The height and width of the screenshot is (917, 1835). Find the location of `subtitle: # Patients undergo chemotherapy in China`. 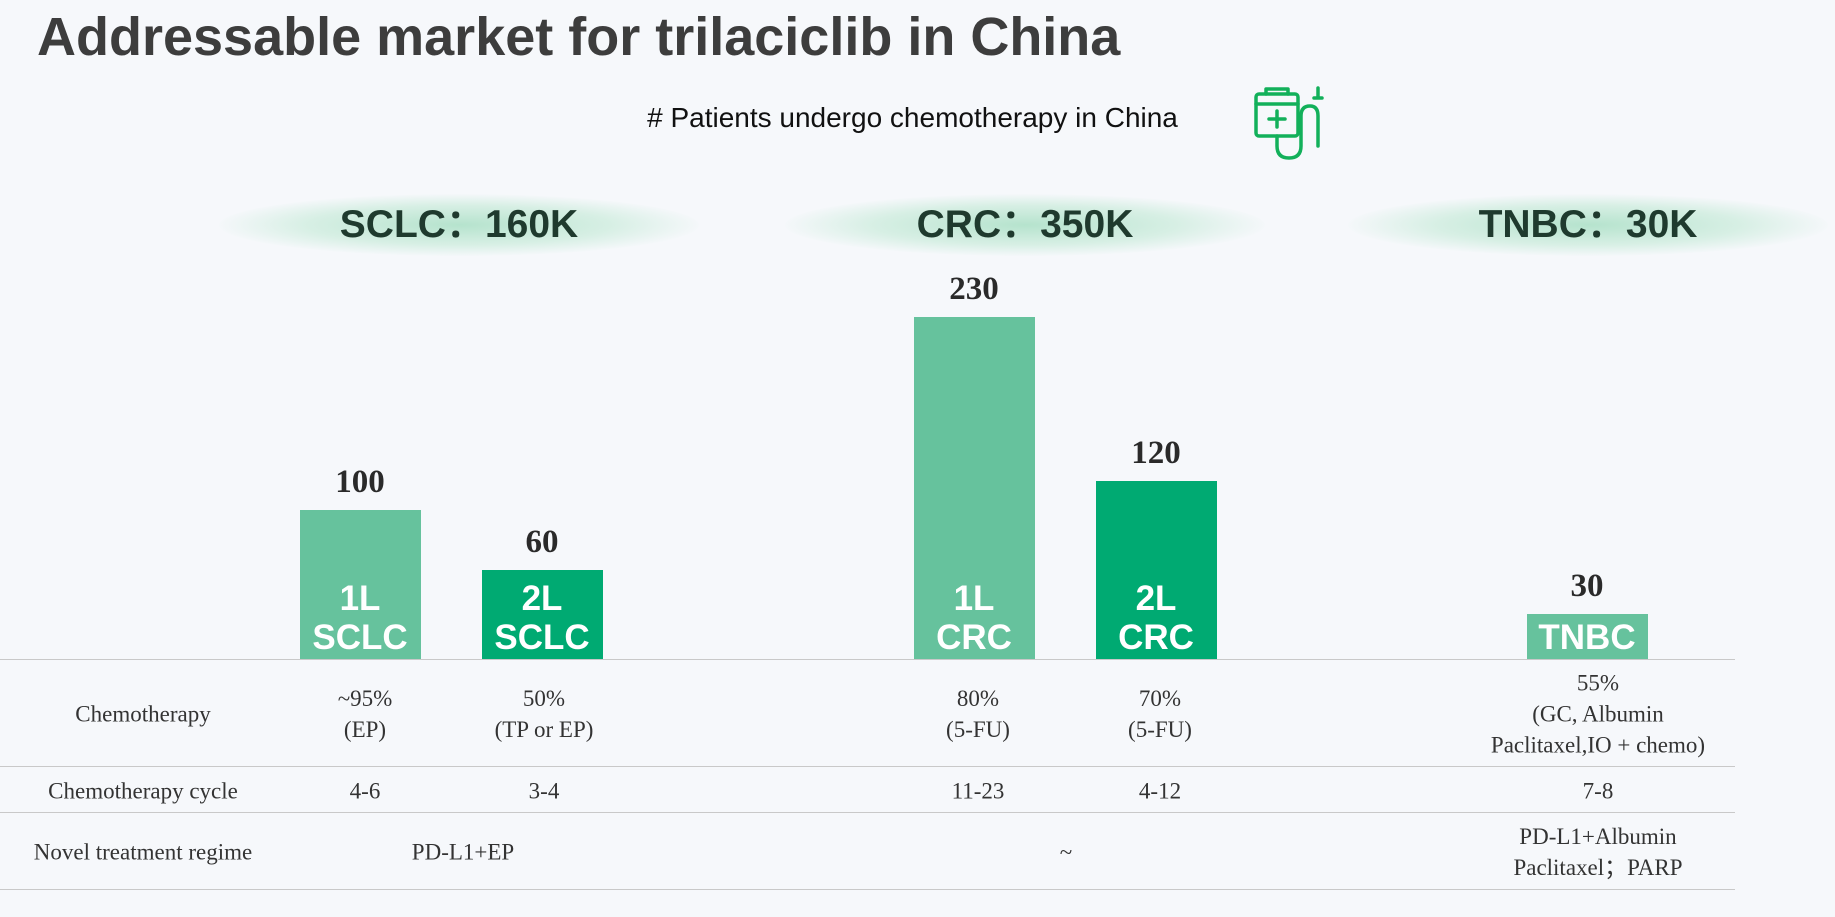

subtitle: # Patients undergo chemotherapy in China is located at coordinates (912, 117).